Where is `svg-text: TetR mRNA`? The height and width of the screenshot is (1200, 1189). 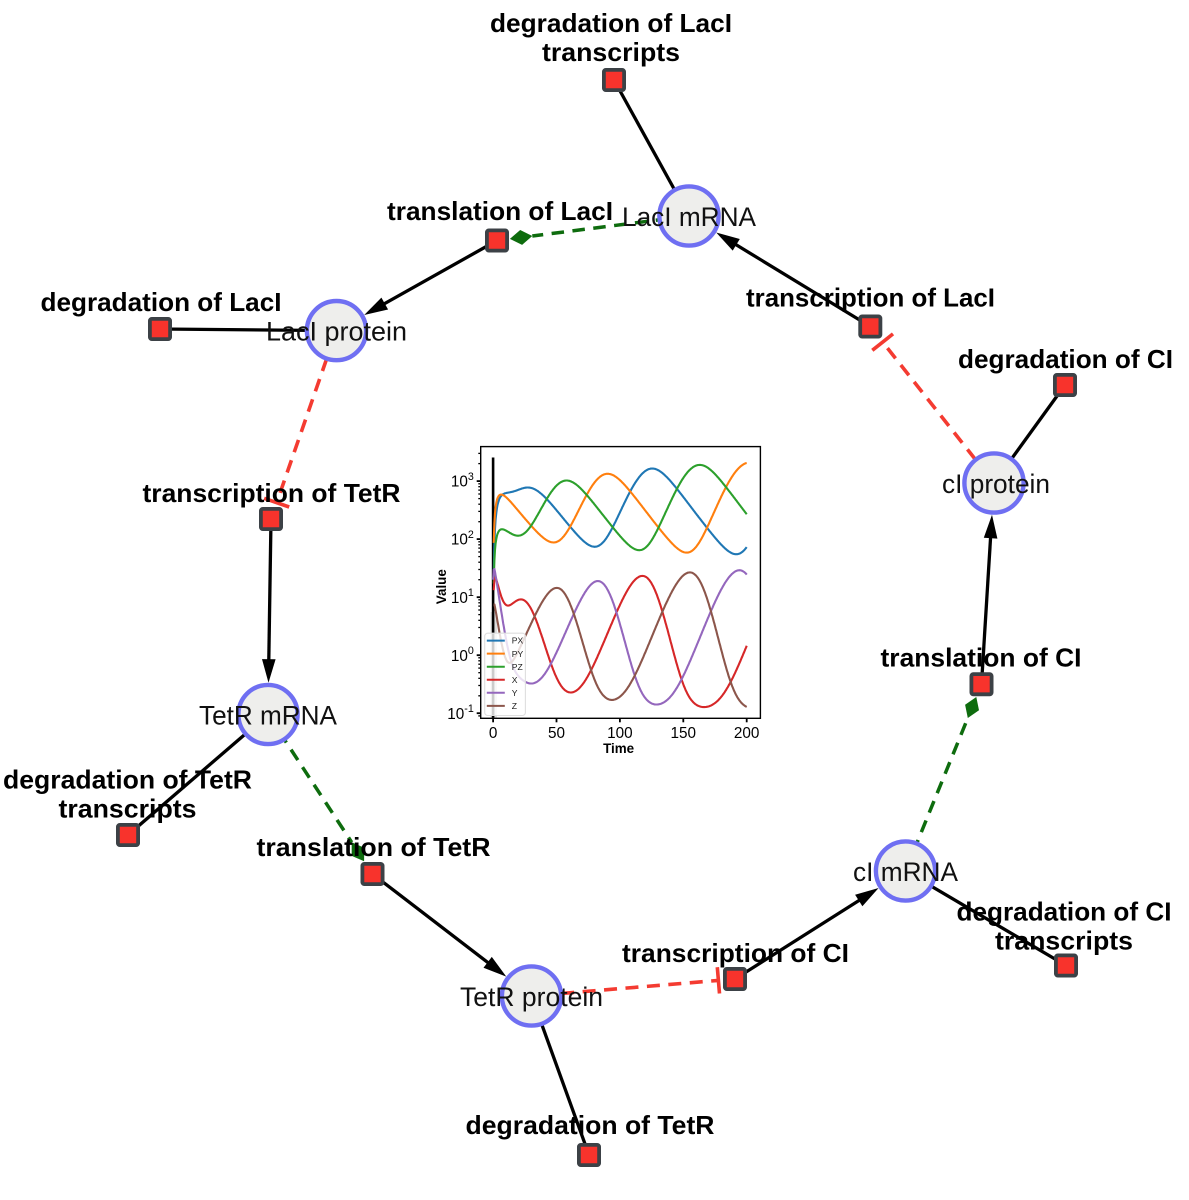
svg-text: TetR mRNA is located at coordinates (268, 716).